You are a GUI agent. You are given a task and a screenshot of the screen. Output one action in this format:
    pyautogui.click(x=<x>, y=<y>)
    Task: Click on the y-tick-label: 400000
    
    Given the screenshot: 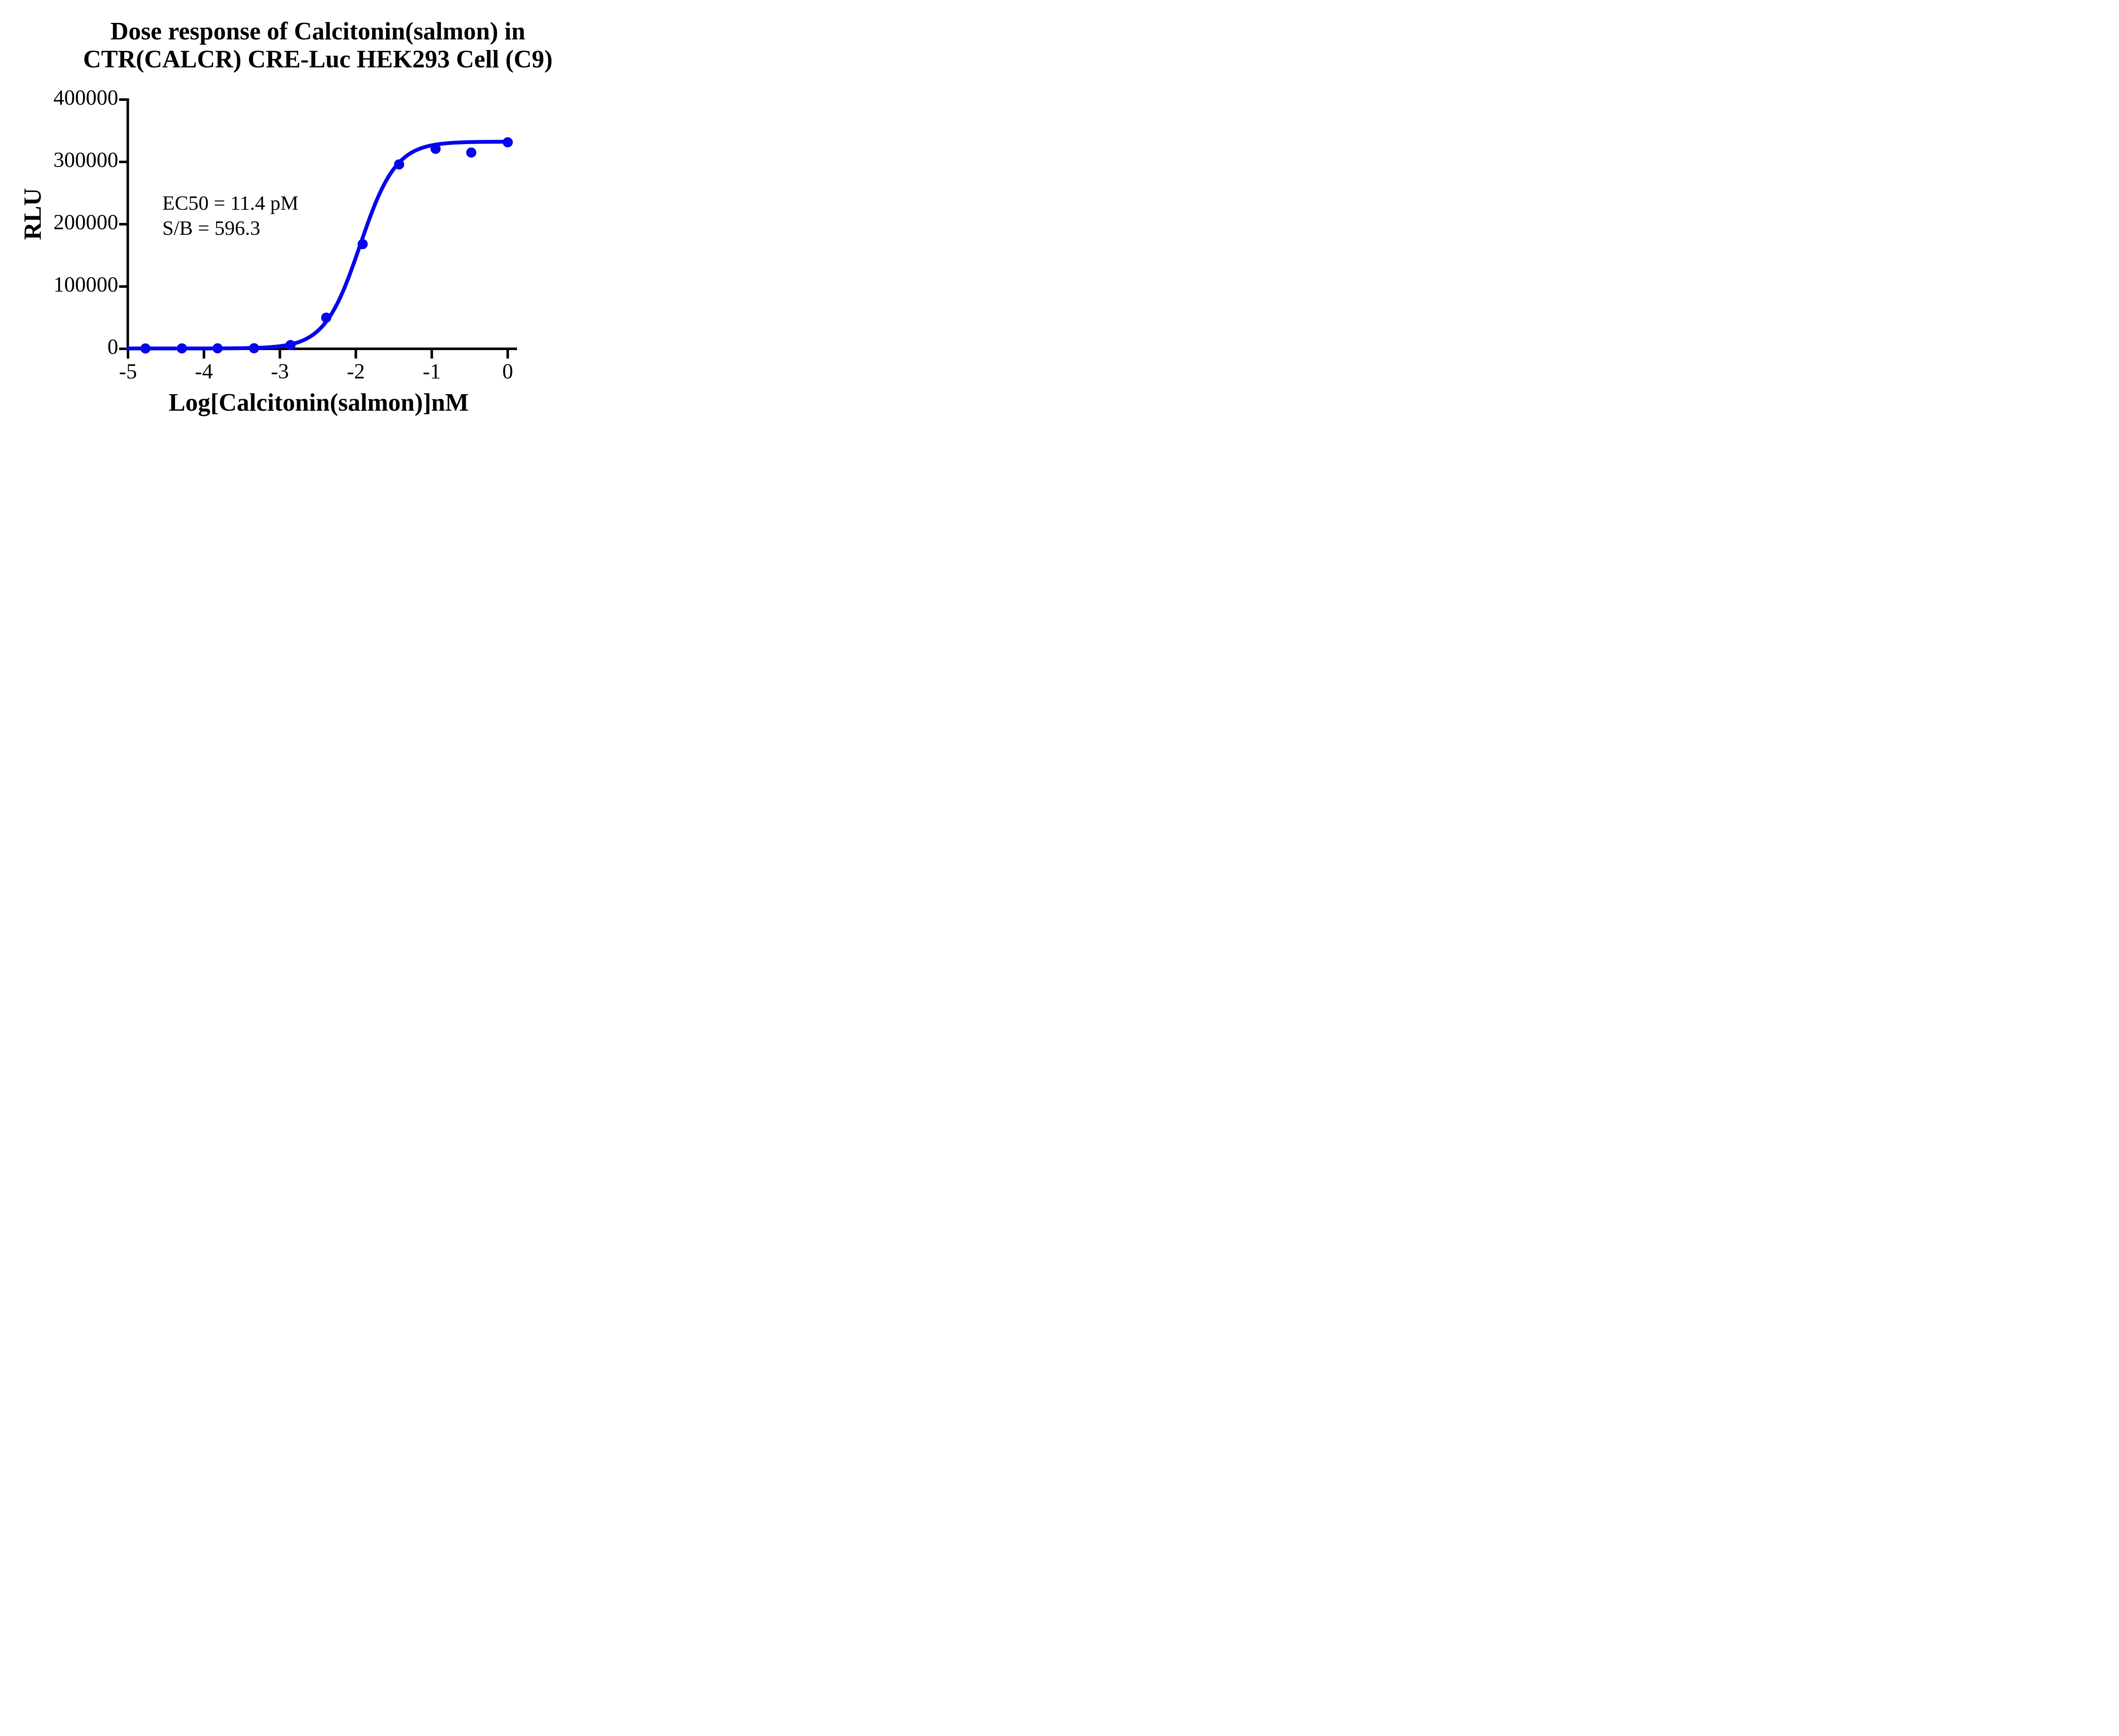 What is the action you would take?
    pyautogui.click(x=86, y=98)
    